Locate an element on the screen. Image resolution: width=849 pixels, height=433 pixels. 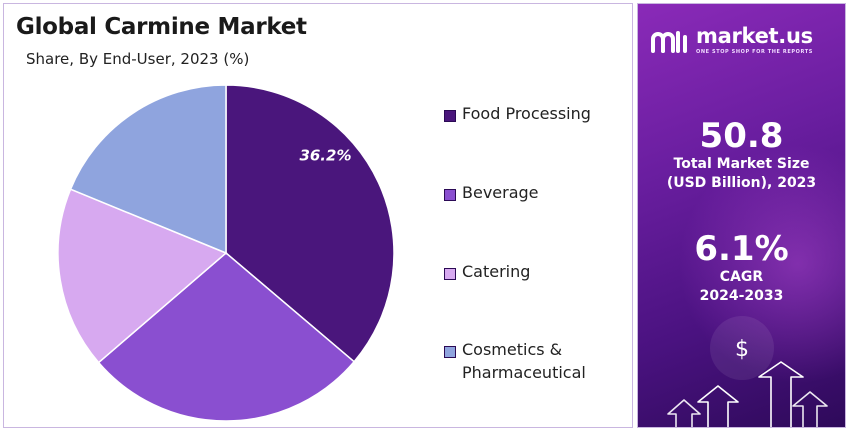
legend-item-food-processing: Food Processing is located at coordinates (533, 114).